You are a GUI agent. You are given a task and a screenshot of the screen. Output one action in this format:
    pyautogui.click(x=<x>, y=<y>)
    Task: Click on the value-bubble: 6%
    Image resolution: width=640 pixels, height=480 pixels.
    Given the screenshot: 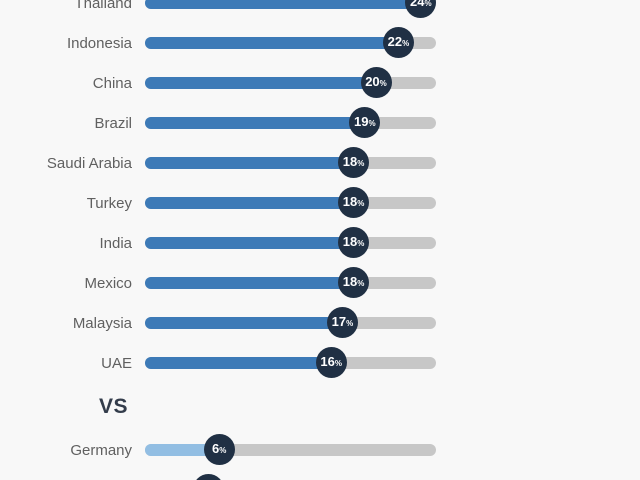 What is the action you would take?
    pyautogui.click(x=219, y=449)
    